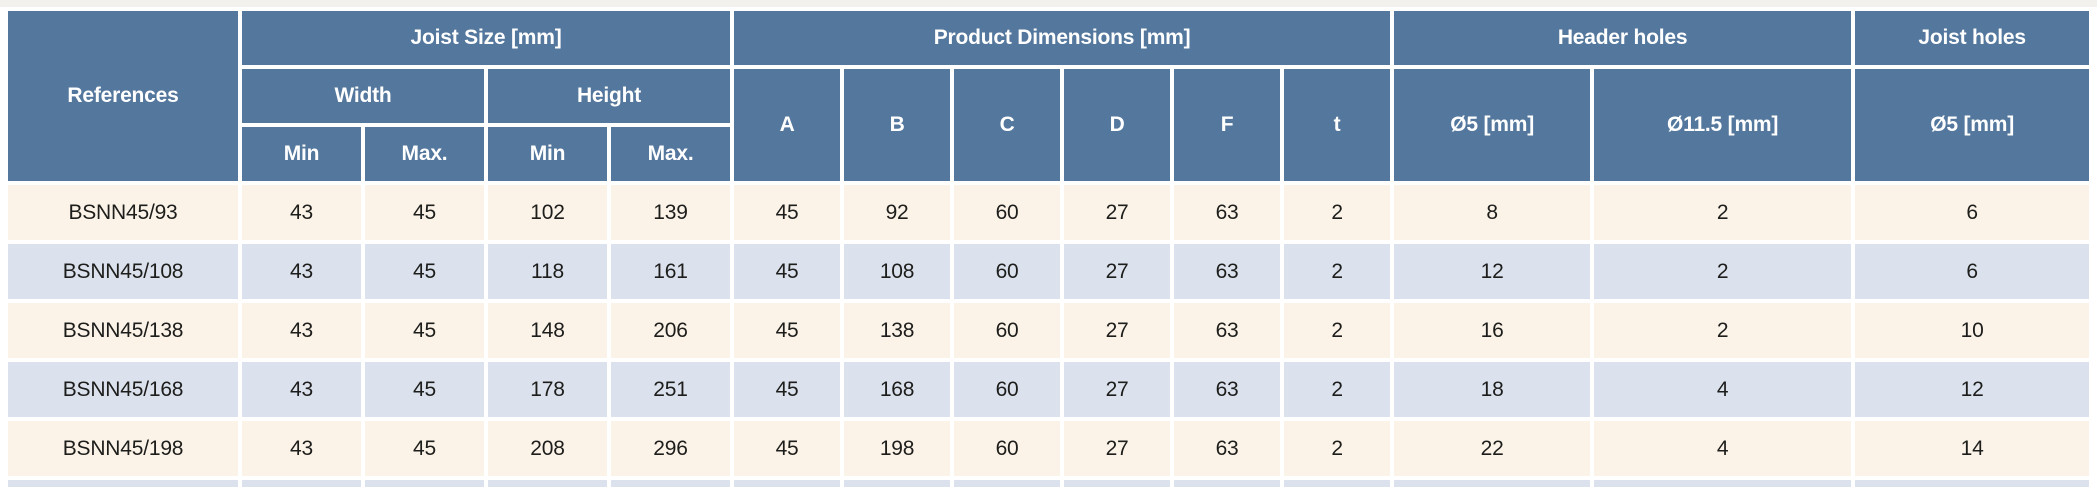 The image size is (2097, 487). Describe the element at coordinates (363, 96) in the screenshot. I see `header-width: Width` at that location.